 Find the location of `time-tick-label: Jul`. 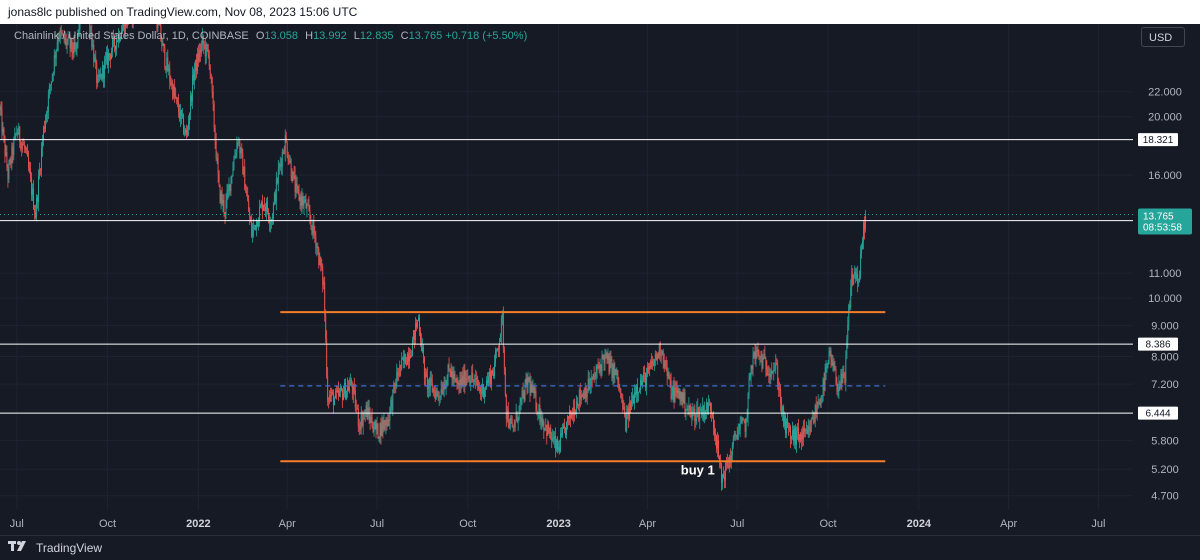

time-tick-label: Jul is located at coordinates (377, 524).